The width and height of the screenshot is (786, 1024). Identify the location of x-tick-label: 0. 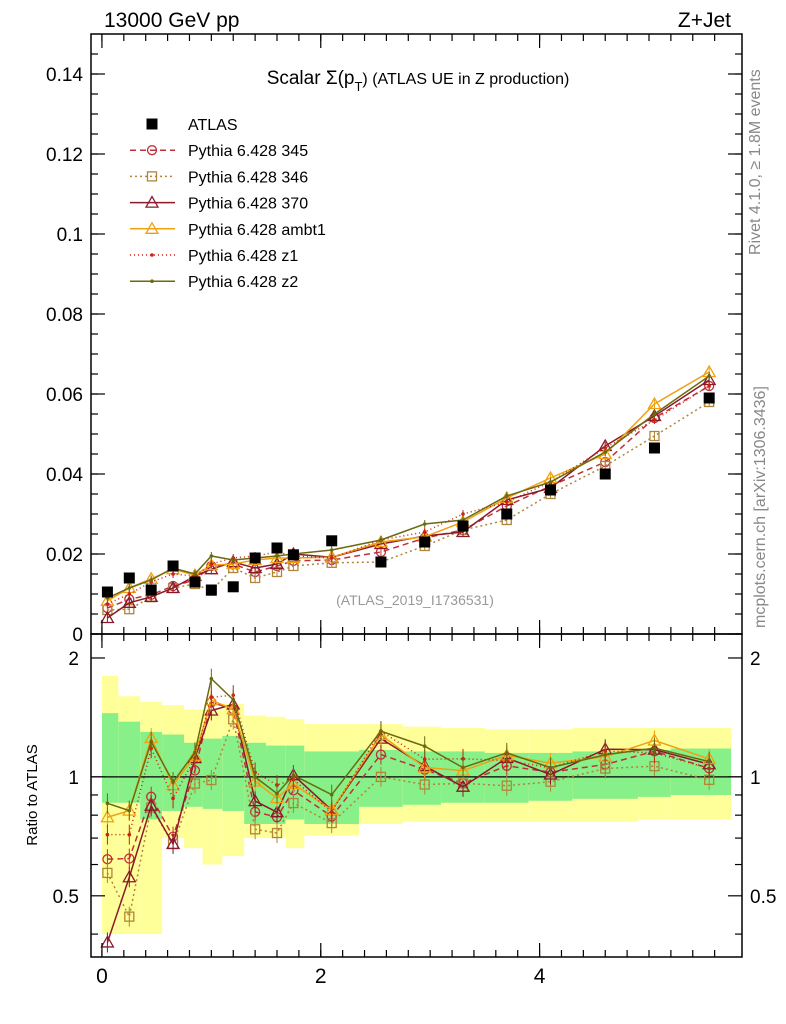
(102, 976).